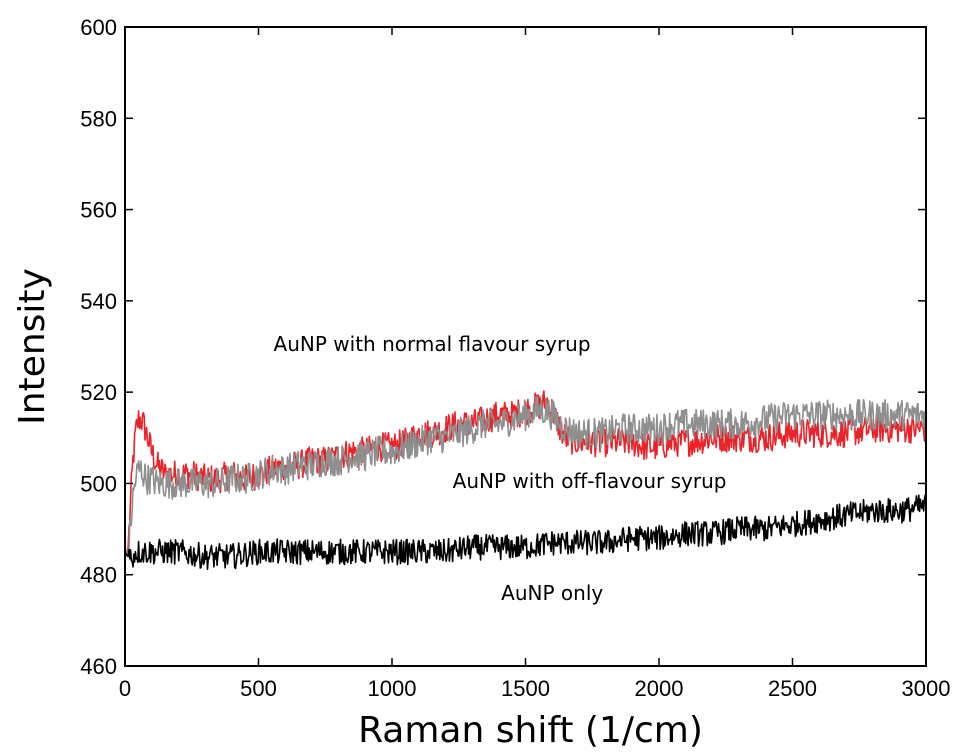 Image resolution: width=966 pixels, height=753 pixels. Describe the element at coordinates (659, 688) in the screenshot. I see `x-tick-label: 2000` at that location.